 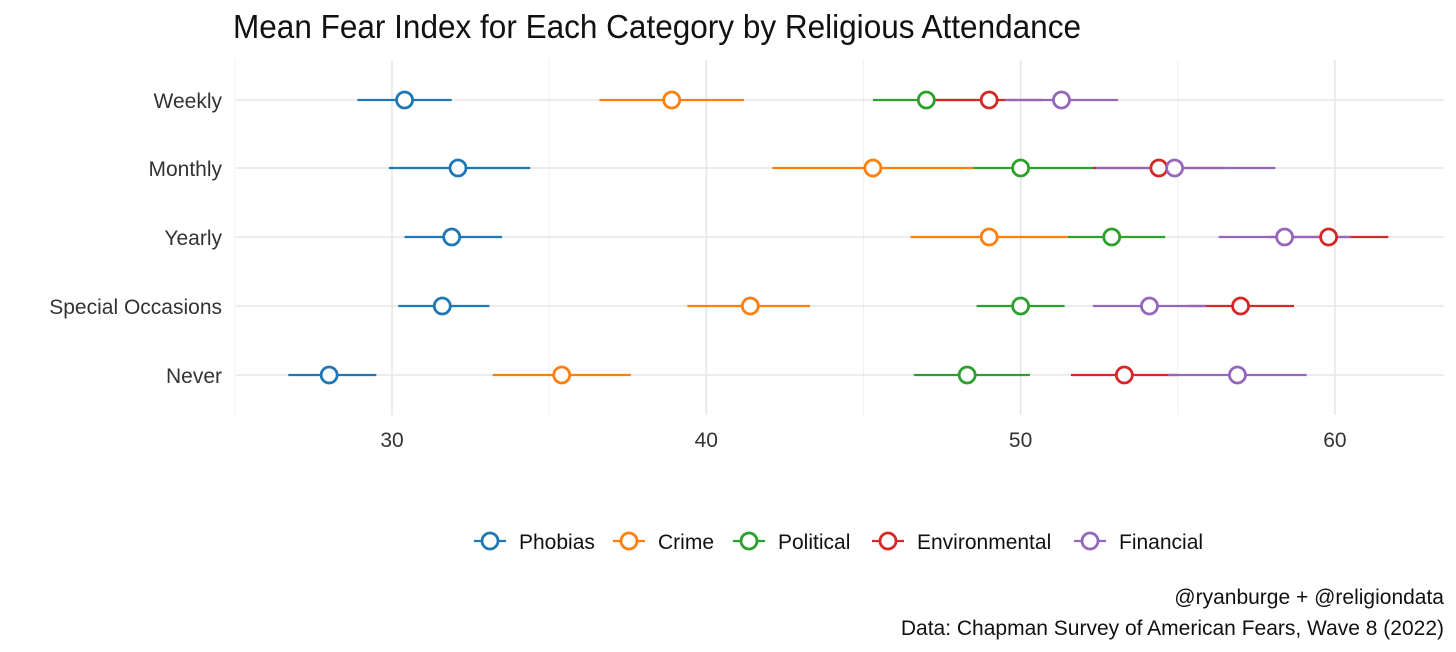 I want to click on legend-label: Political, so click(x=814, y=542).